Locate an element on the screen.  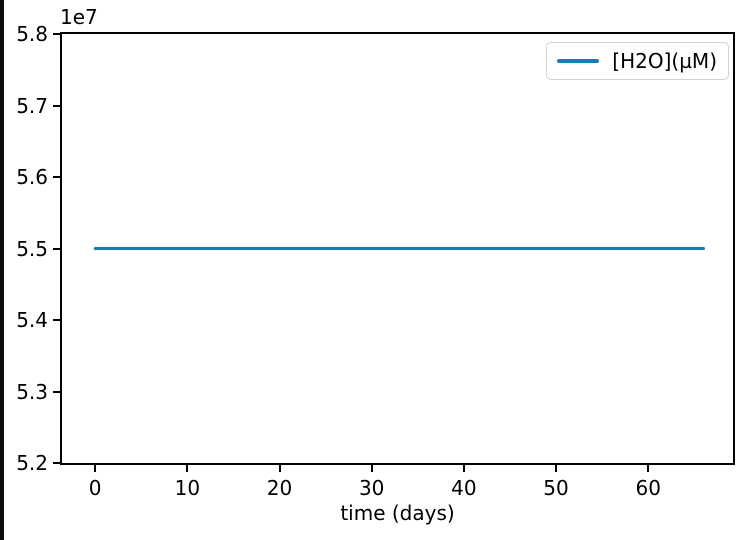
x-tick-label: 10 is located at coordinates (187, 488).